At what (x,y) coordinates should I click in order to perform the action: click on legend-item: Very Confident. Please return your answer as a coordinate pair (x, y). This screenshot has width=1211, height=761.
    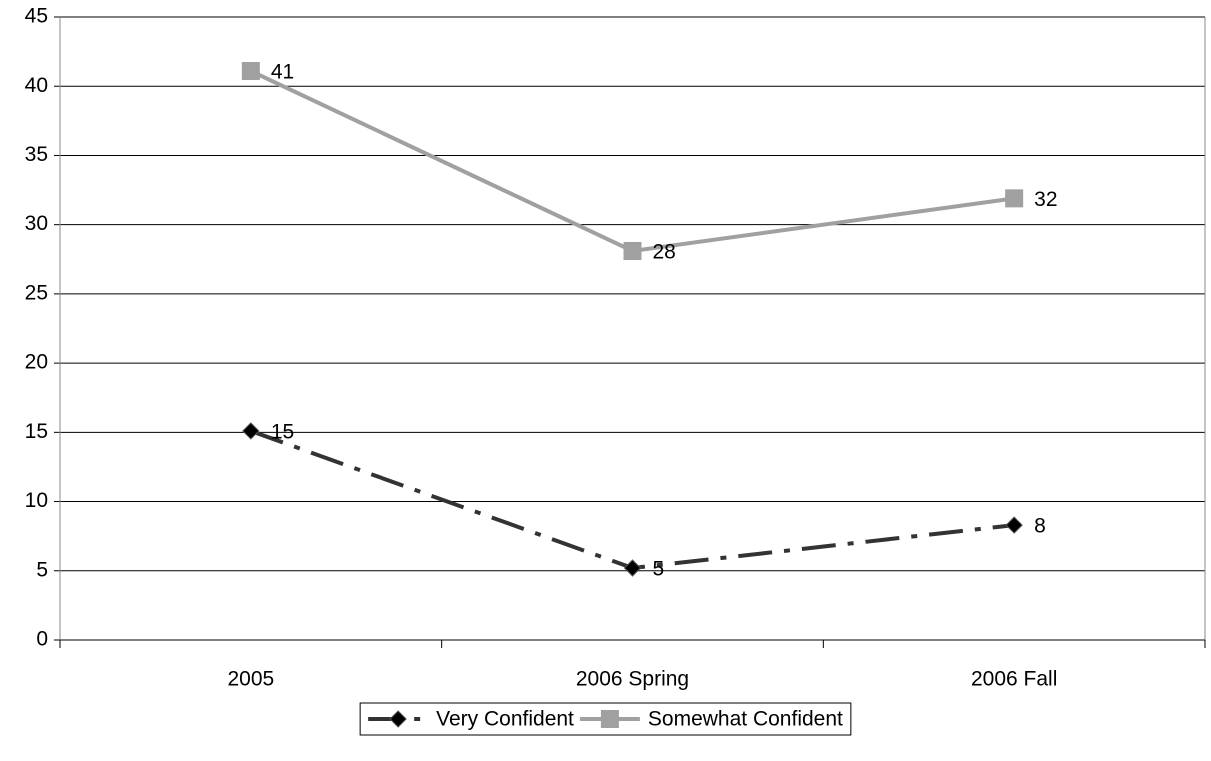
    Looking at the image, I should click on (471, 719).